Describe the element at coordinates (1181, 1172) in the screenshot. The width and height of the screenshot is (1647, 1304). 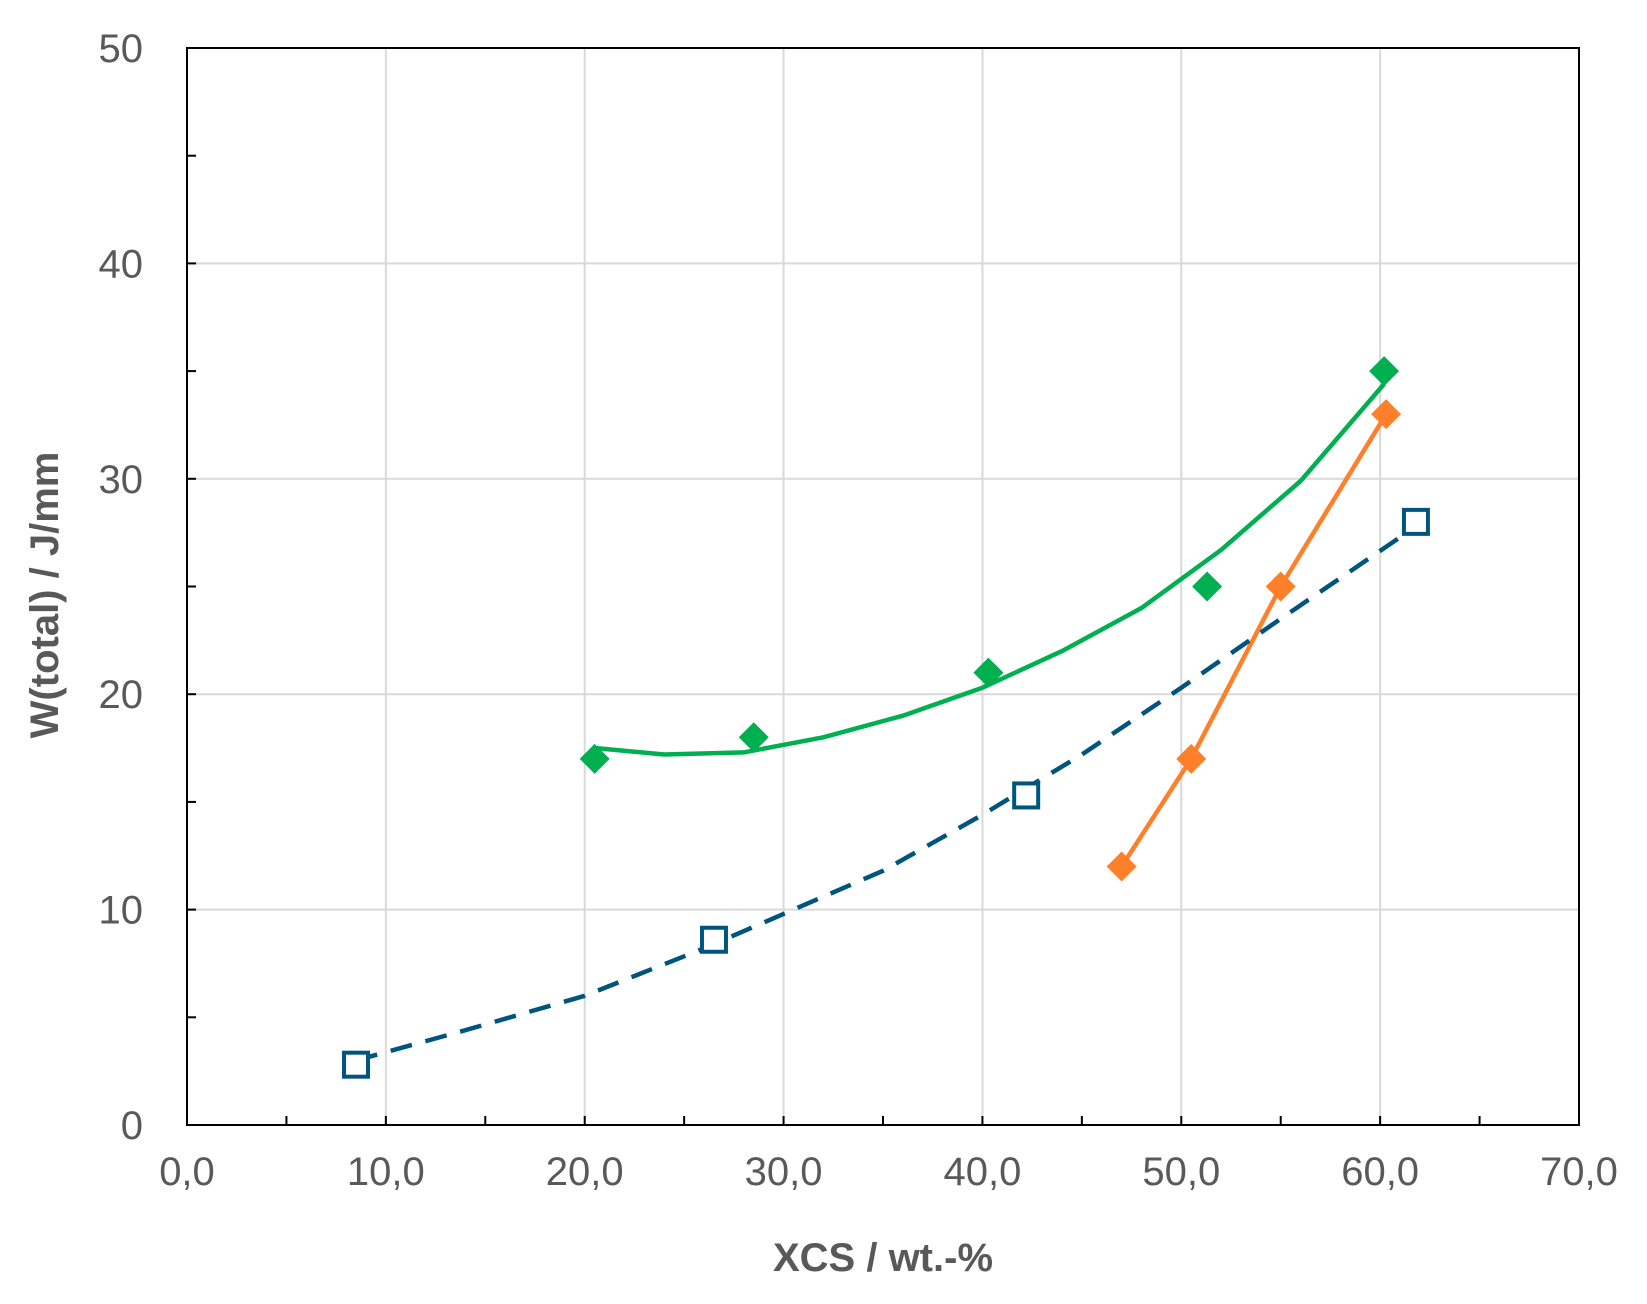
I see `x-tick-label: 50,0` at that location.